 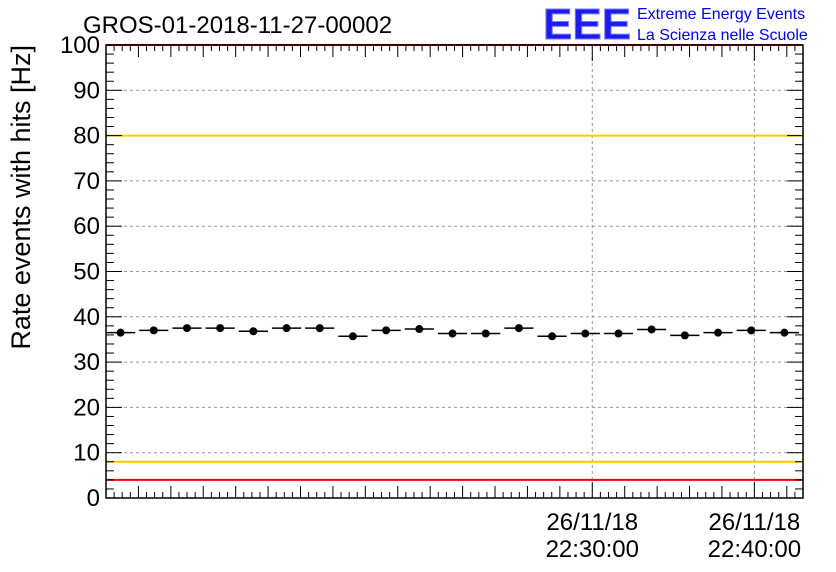 I want to click on y-tick-label: 0, so click(x=93, y=498).